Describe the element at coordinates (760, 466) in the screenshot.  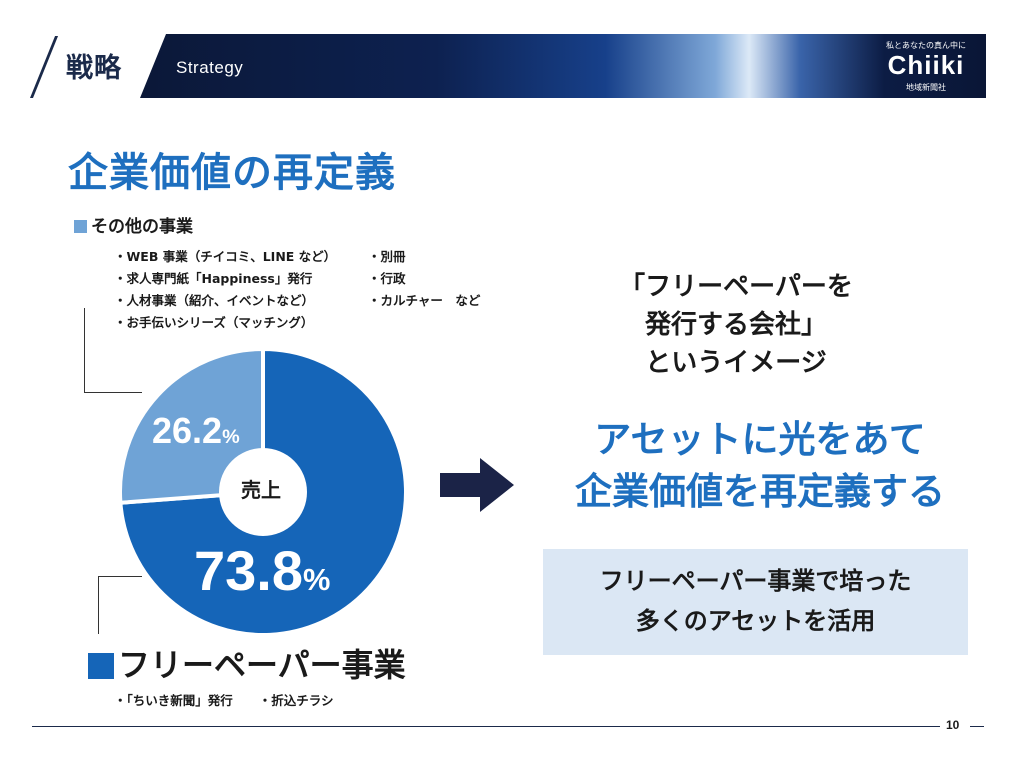
I see `key-message: アセットに光をあて 企業価値を再定義する` at that location.